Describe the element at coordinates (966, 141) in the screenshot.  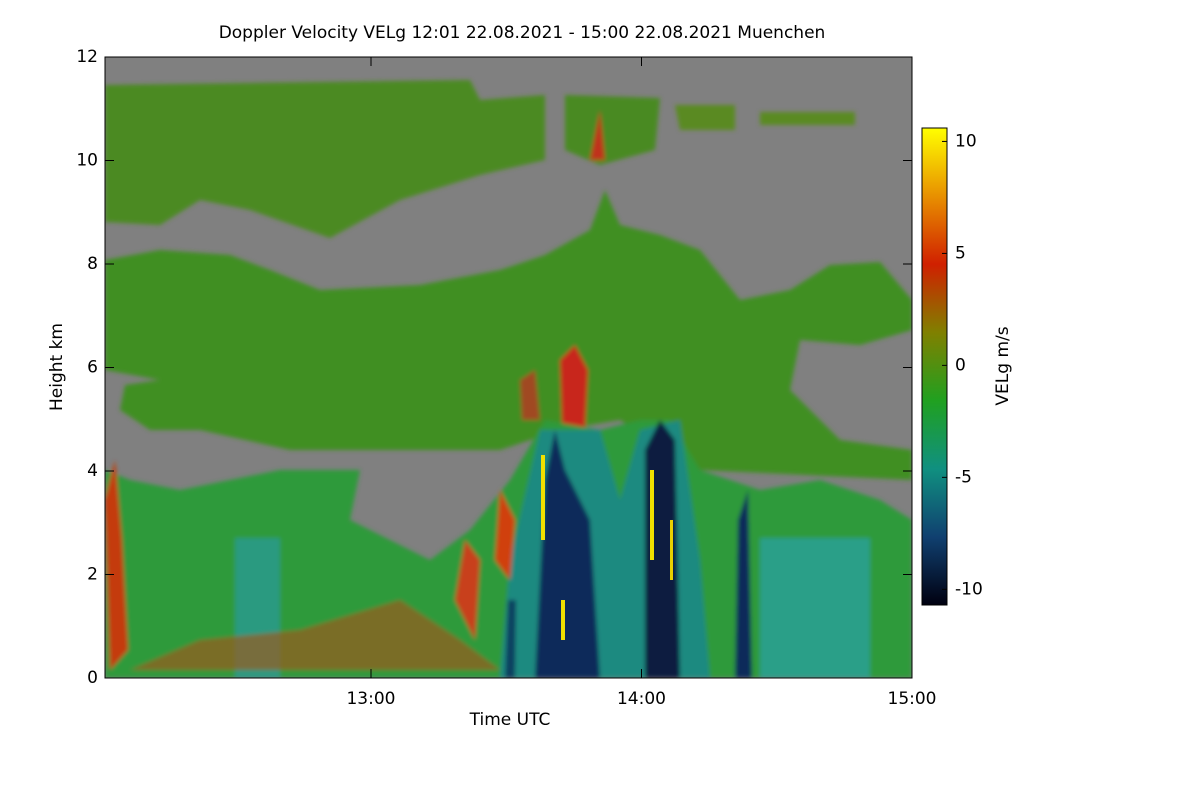
I see `colorbar-tick-label: 10` at that location.